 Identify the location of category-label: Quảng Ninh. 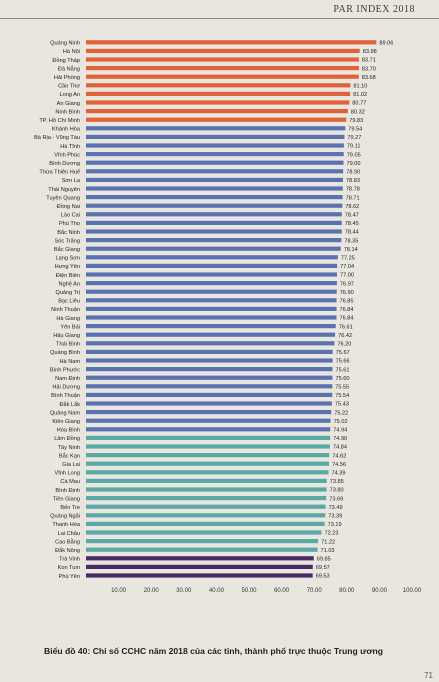
(65, 44).